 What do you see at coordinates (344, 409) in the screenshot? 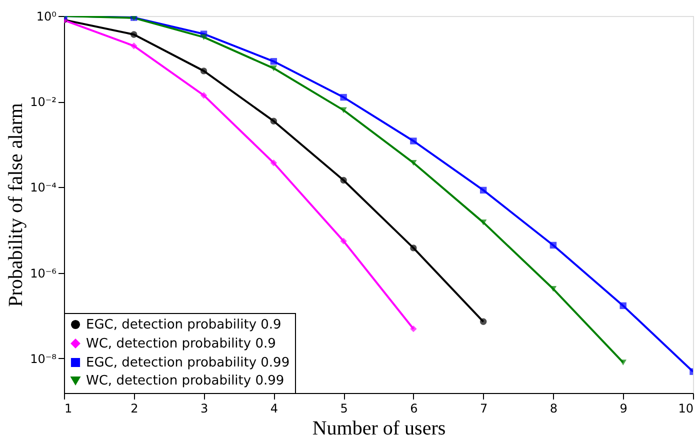
I see `x-tick-label: 5` at bounding box center [344, 409].